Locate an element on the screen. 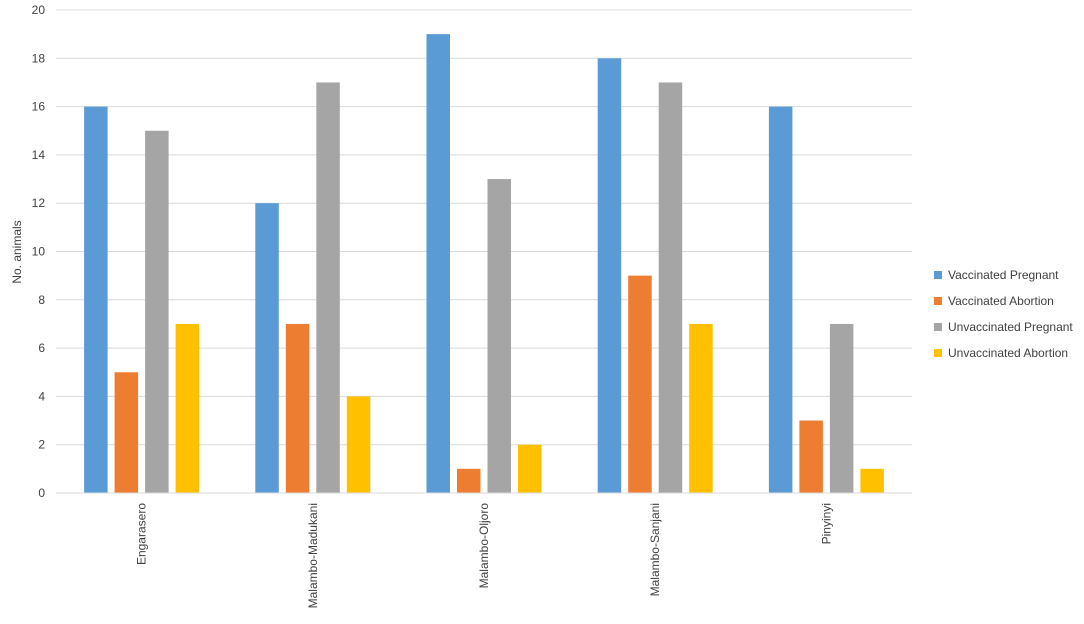 The height and width of the screenshot is (624, 1084). legend-item: Unvaccinated Abortion is located at coordinates (1003, 353).